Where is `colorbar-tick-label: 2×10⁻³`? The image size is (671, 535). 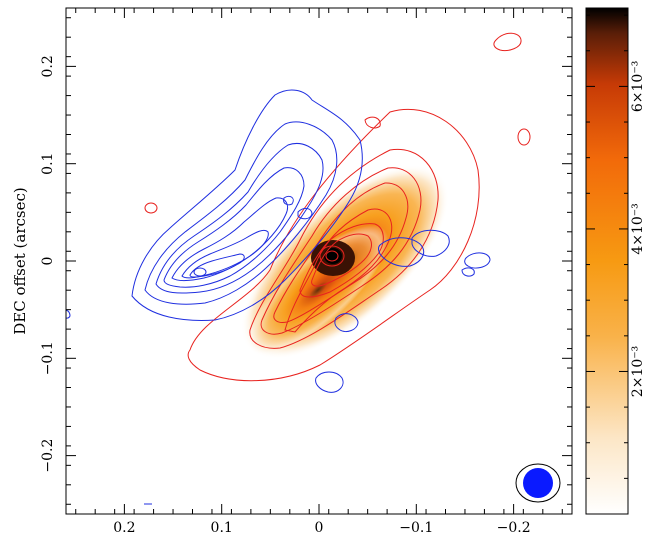 colorbar-tick-label: 2×10⁻³ is located at coordinates (638, 371).